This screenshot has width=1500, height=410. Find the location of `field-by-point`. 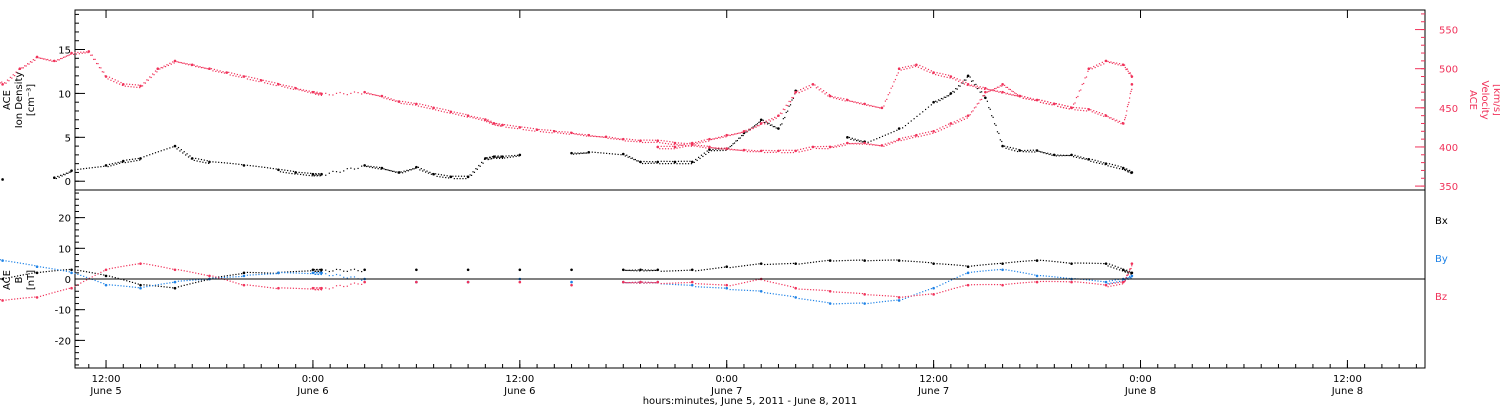

field-by-point is located at coordinates (830, 303).